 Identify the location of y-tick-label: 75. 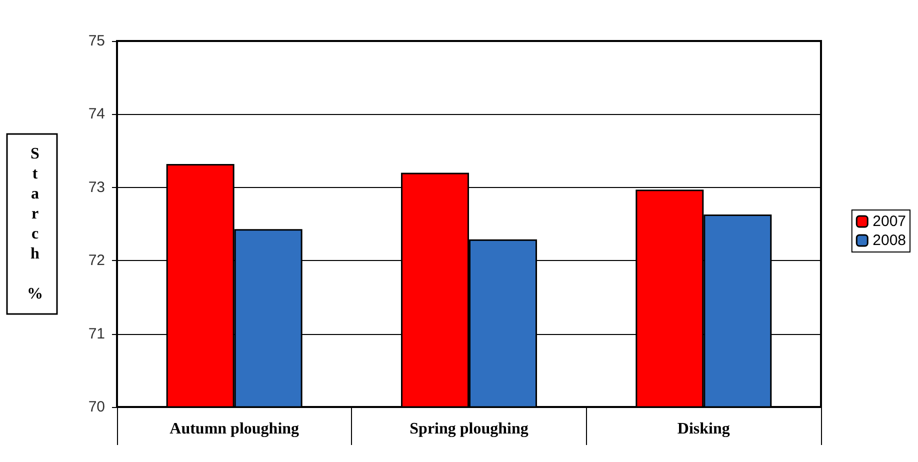
(96, 41).